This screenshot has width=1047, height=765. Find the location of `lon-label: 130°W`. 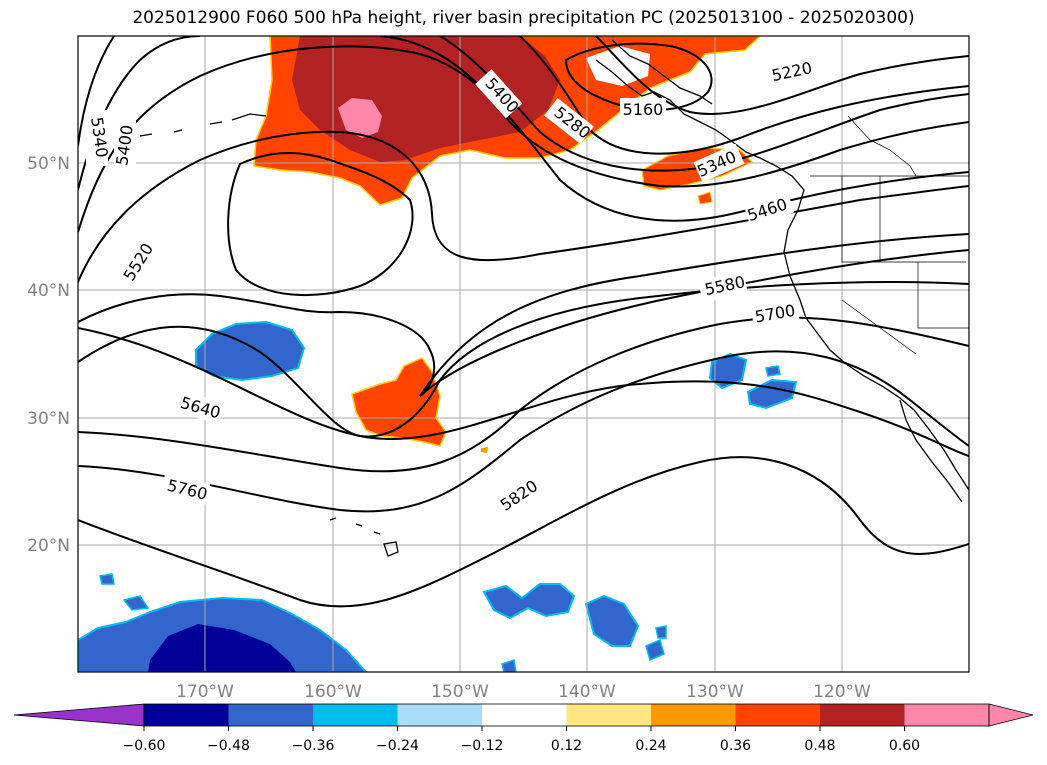

lon-label: 130°W is located at coordinates (715, 692).